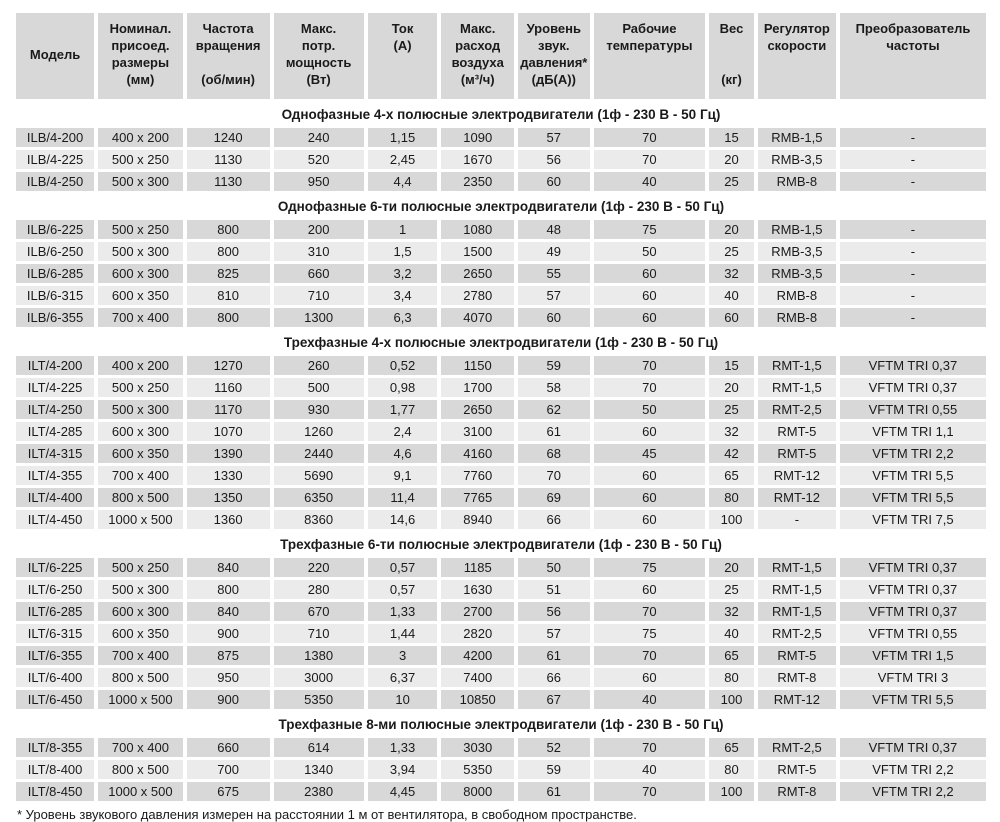  I want to click on cell-dims: 400 x 200, so click(140, 365).